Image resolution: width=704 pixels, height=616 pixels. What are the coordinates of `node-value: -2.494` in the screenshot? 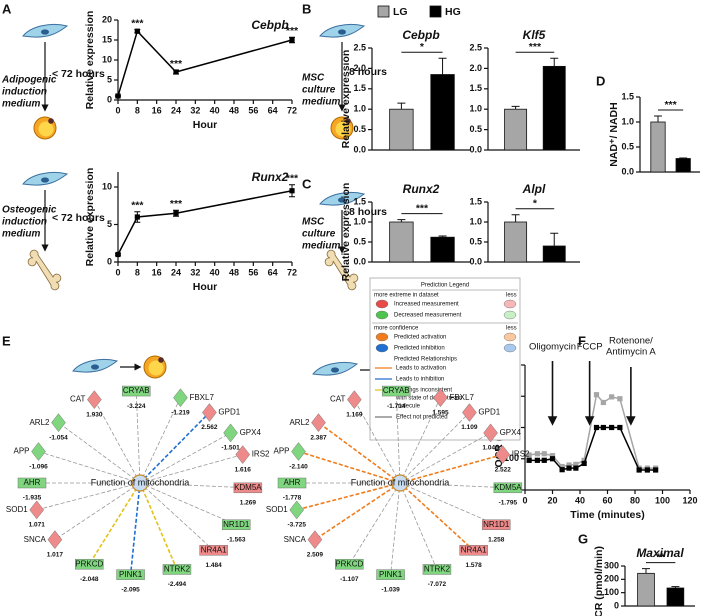 It's located at (177, 584).